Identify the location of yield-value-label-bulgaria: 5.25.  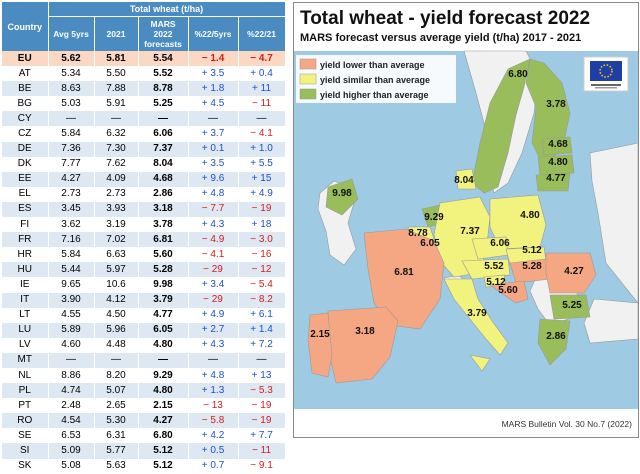
(572, 305).